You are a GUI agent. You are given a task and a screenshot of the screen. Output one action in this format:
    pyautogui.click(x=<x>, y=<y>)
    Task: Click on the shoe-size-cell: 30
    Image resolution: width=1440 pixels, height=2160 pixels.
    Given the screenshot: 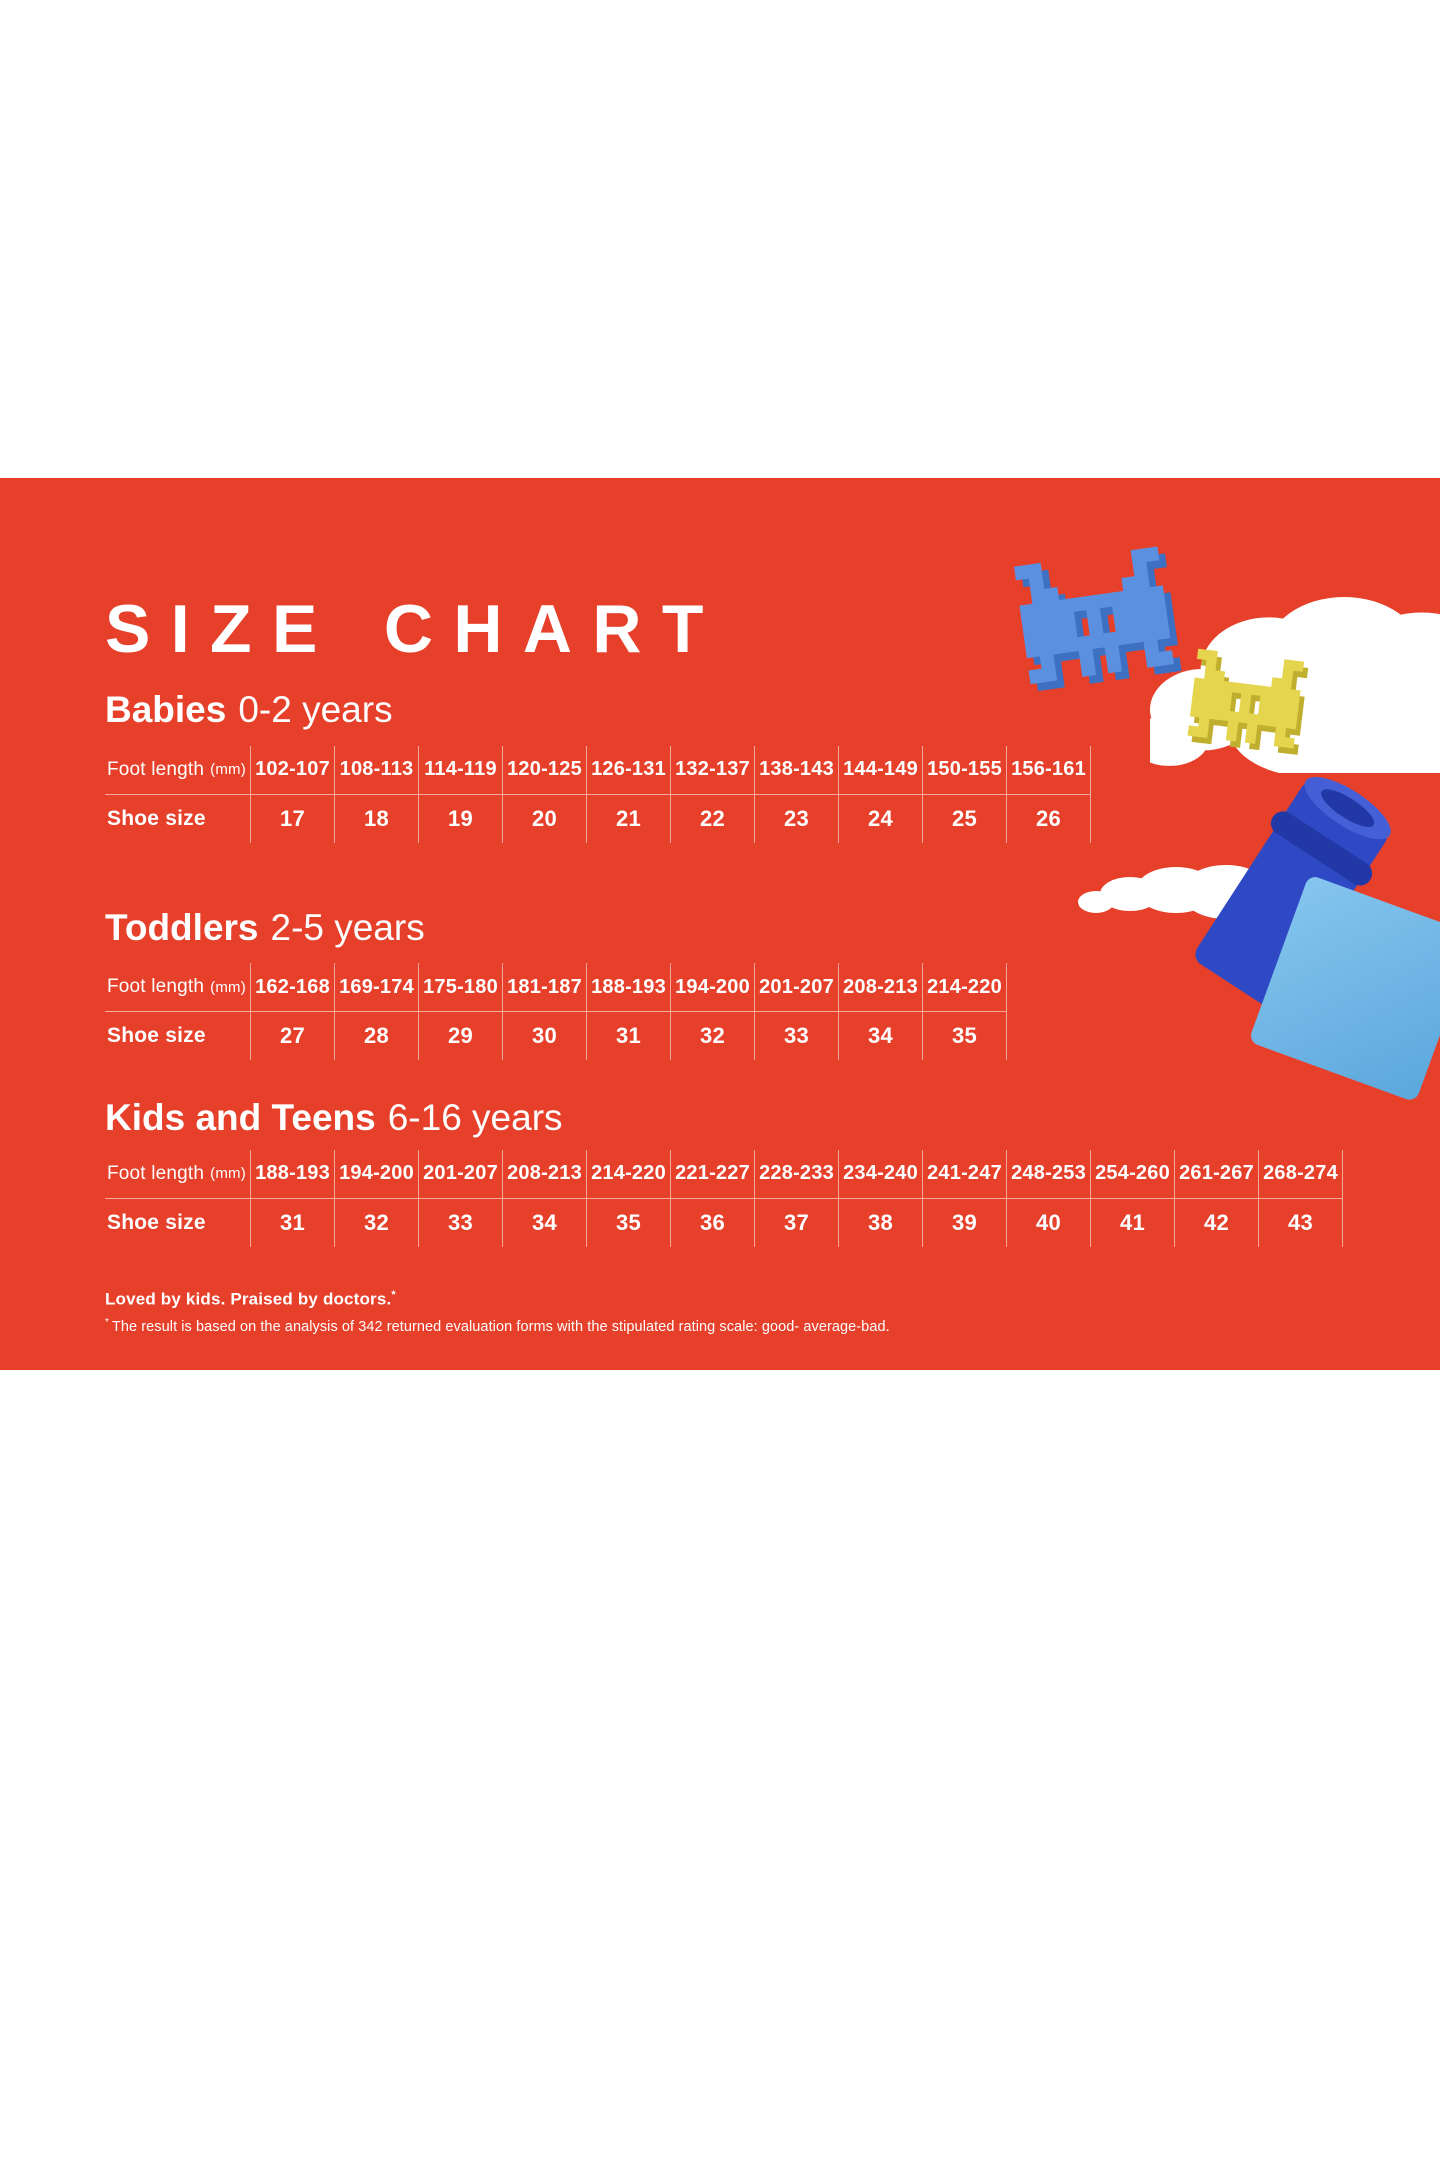 What is the action you would take?
    pyautogui.click(x=545, y=1036)
    